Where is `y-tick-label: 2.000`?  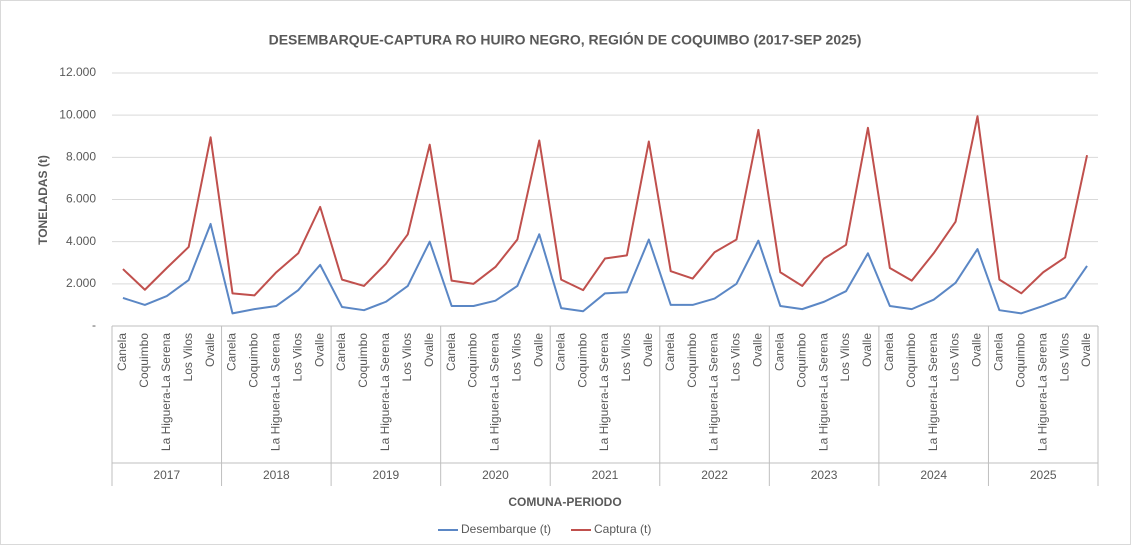
y-tick-label: 2.000 is located at coordinates (81, 283).